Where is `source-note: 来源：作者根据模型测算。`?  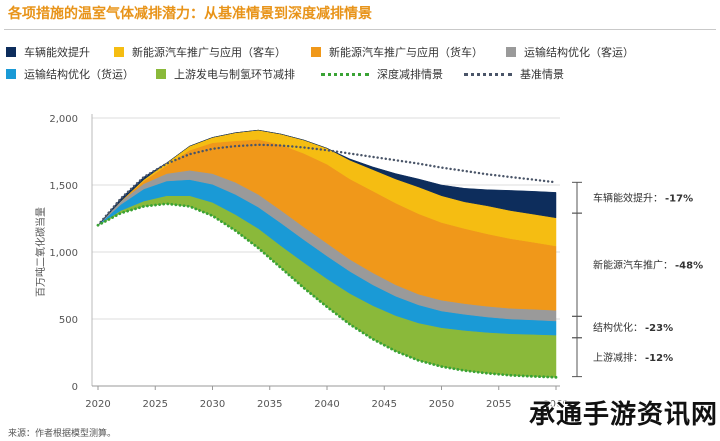
source-note: 来源：作者根据模型测算。 is located at coordinates (62, 434).